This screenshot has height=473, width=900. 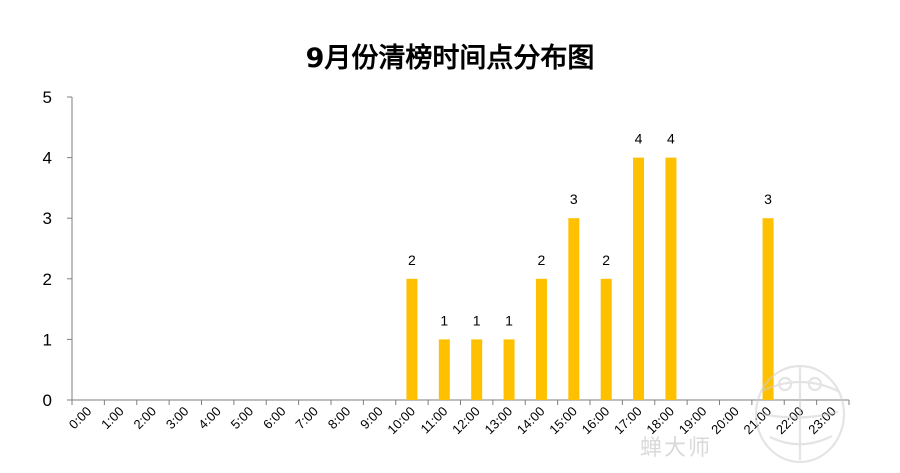 What do you see at coordinates (47, 339) in the screenshot?
I see `y-tick-label: 1` at bounding box center [47, 339].